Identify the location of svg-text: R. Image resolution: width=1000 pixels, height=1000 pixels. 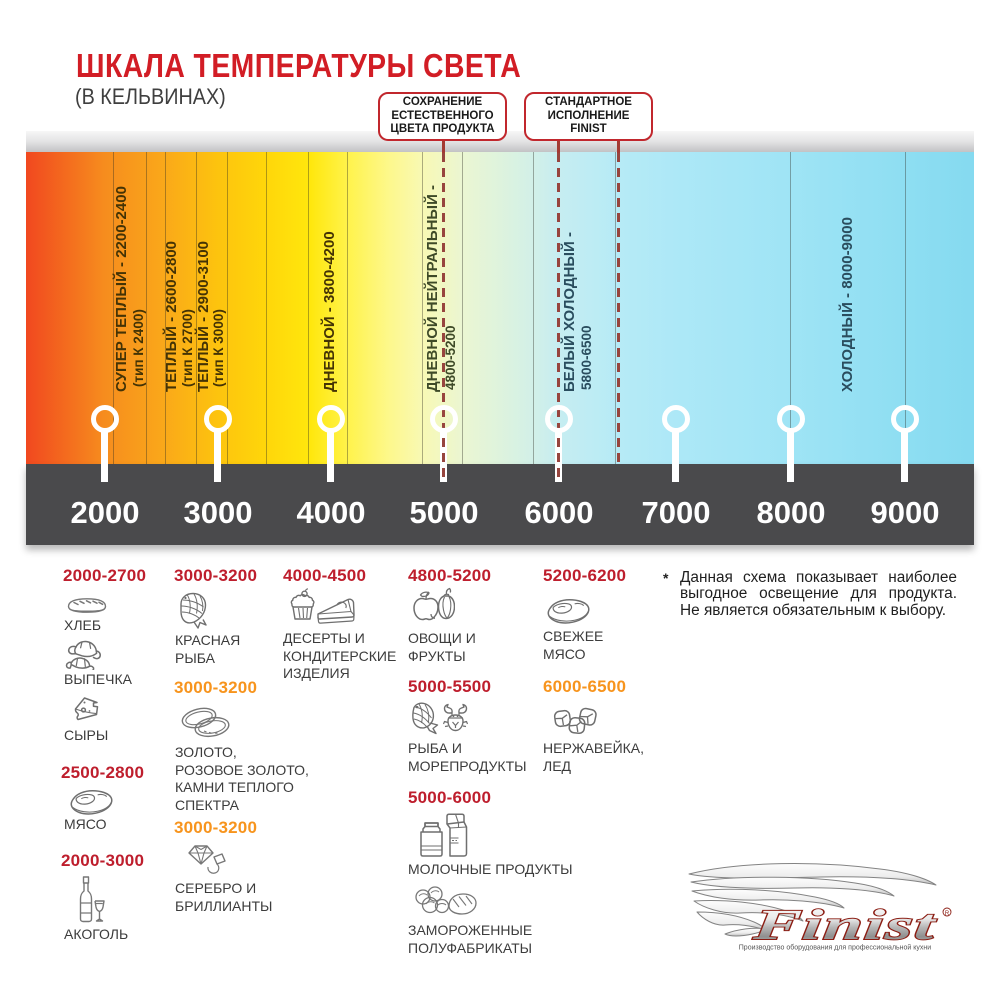
(947, 914).